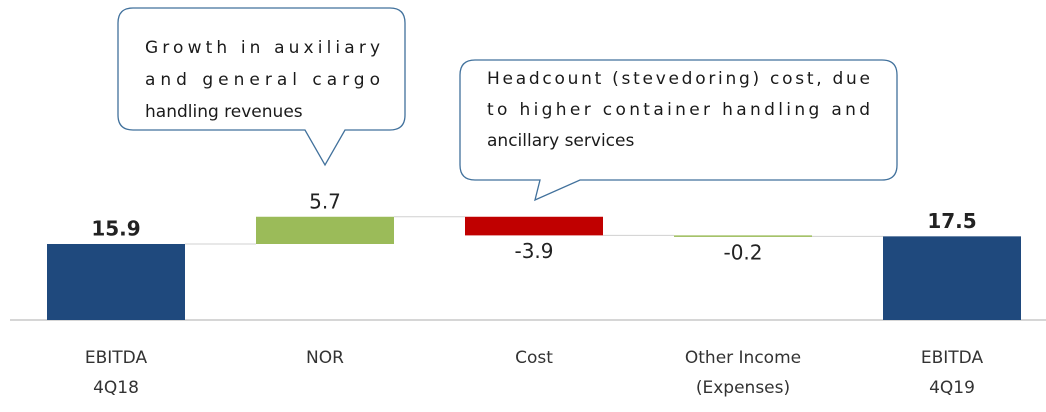 The width and height of the screenshot is (1046, 412). I want to click on callout-text: Headcount (stevedoring) cost, due, so click(678, 79).